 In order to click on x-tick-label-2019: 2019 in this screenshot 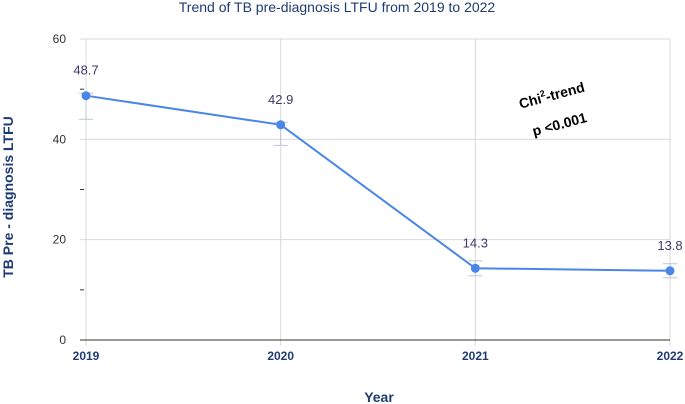, I will do `click(86, 356)`.